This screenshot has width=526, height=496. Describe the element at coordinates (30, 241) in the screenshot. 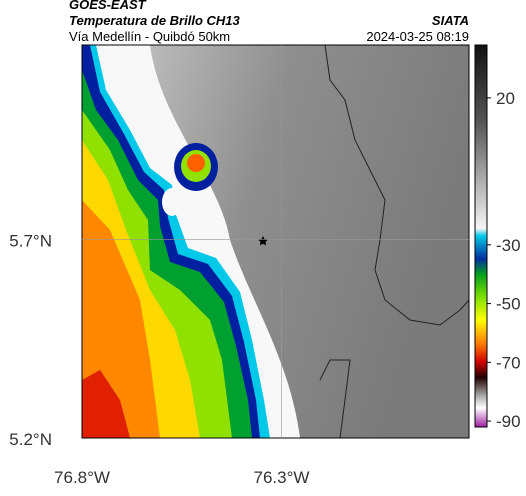

I see `y-tick-label: 5.7°N` at that location.